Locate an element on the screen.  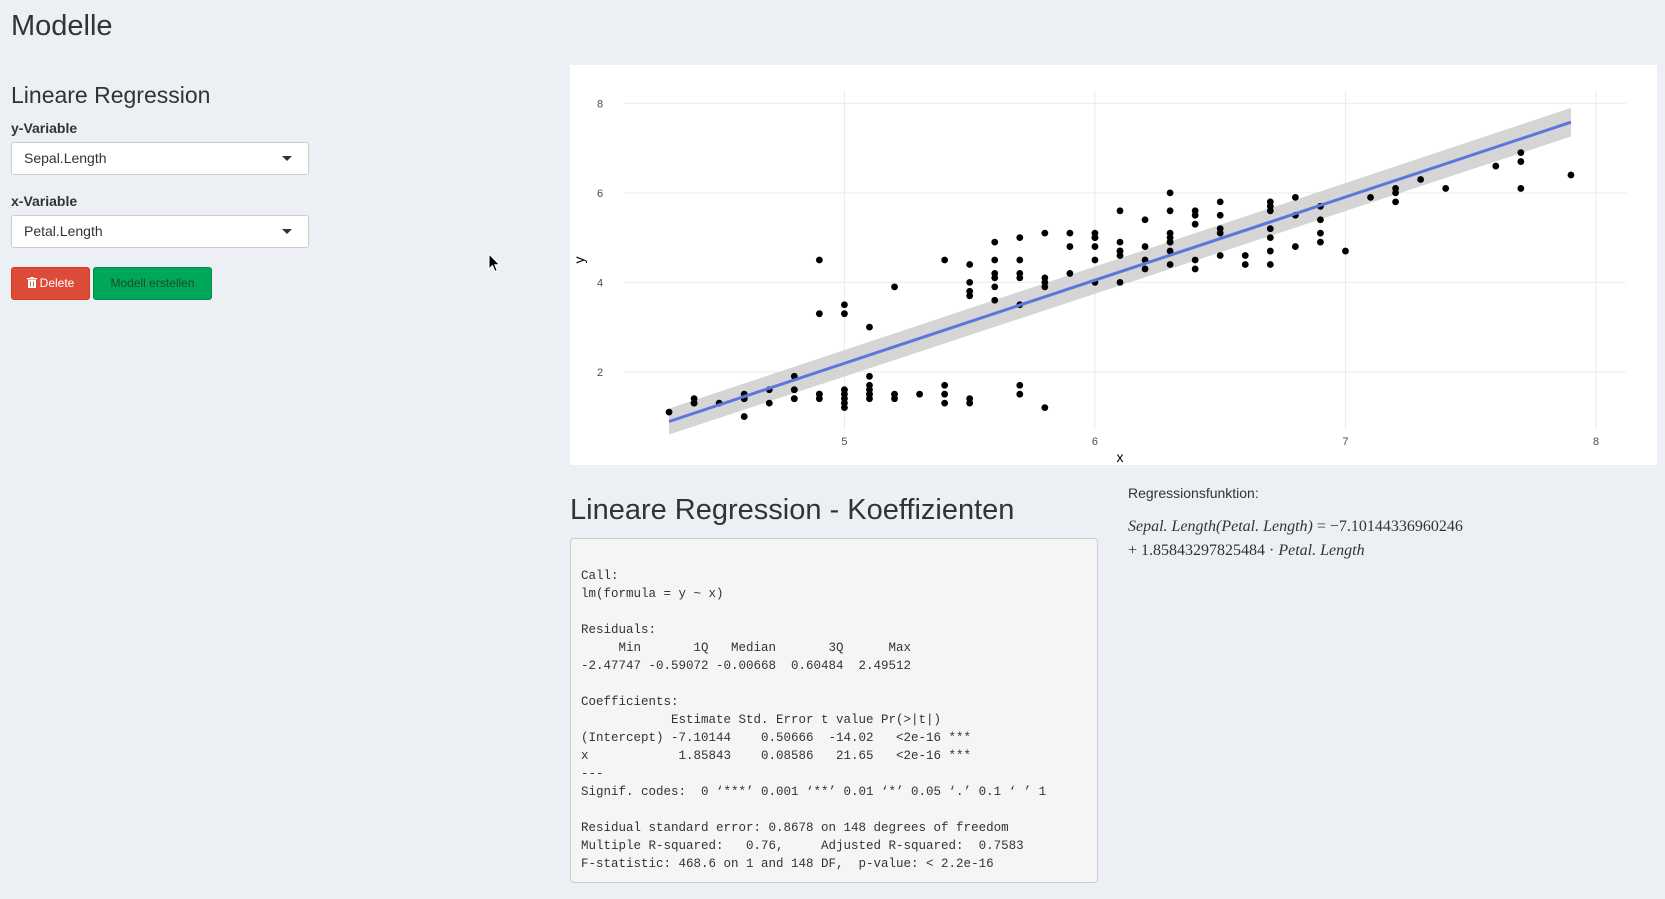
summary-line: Min 1Q Median 3Q Max is located at coordinates (765, 648).